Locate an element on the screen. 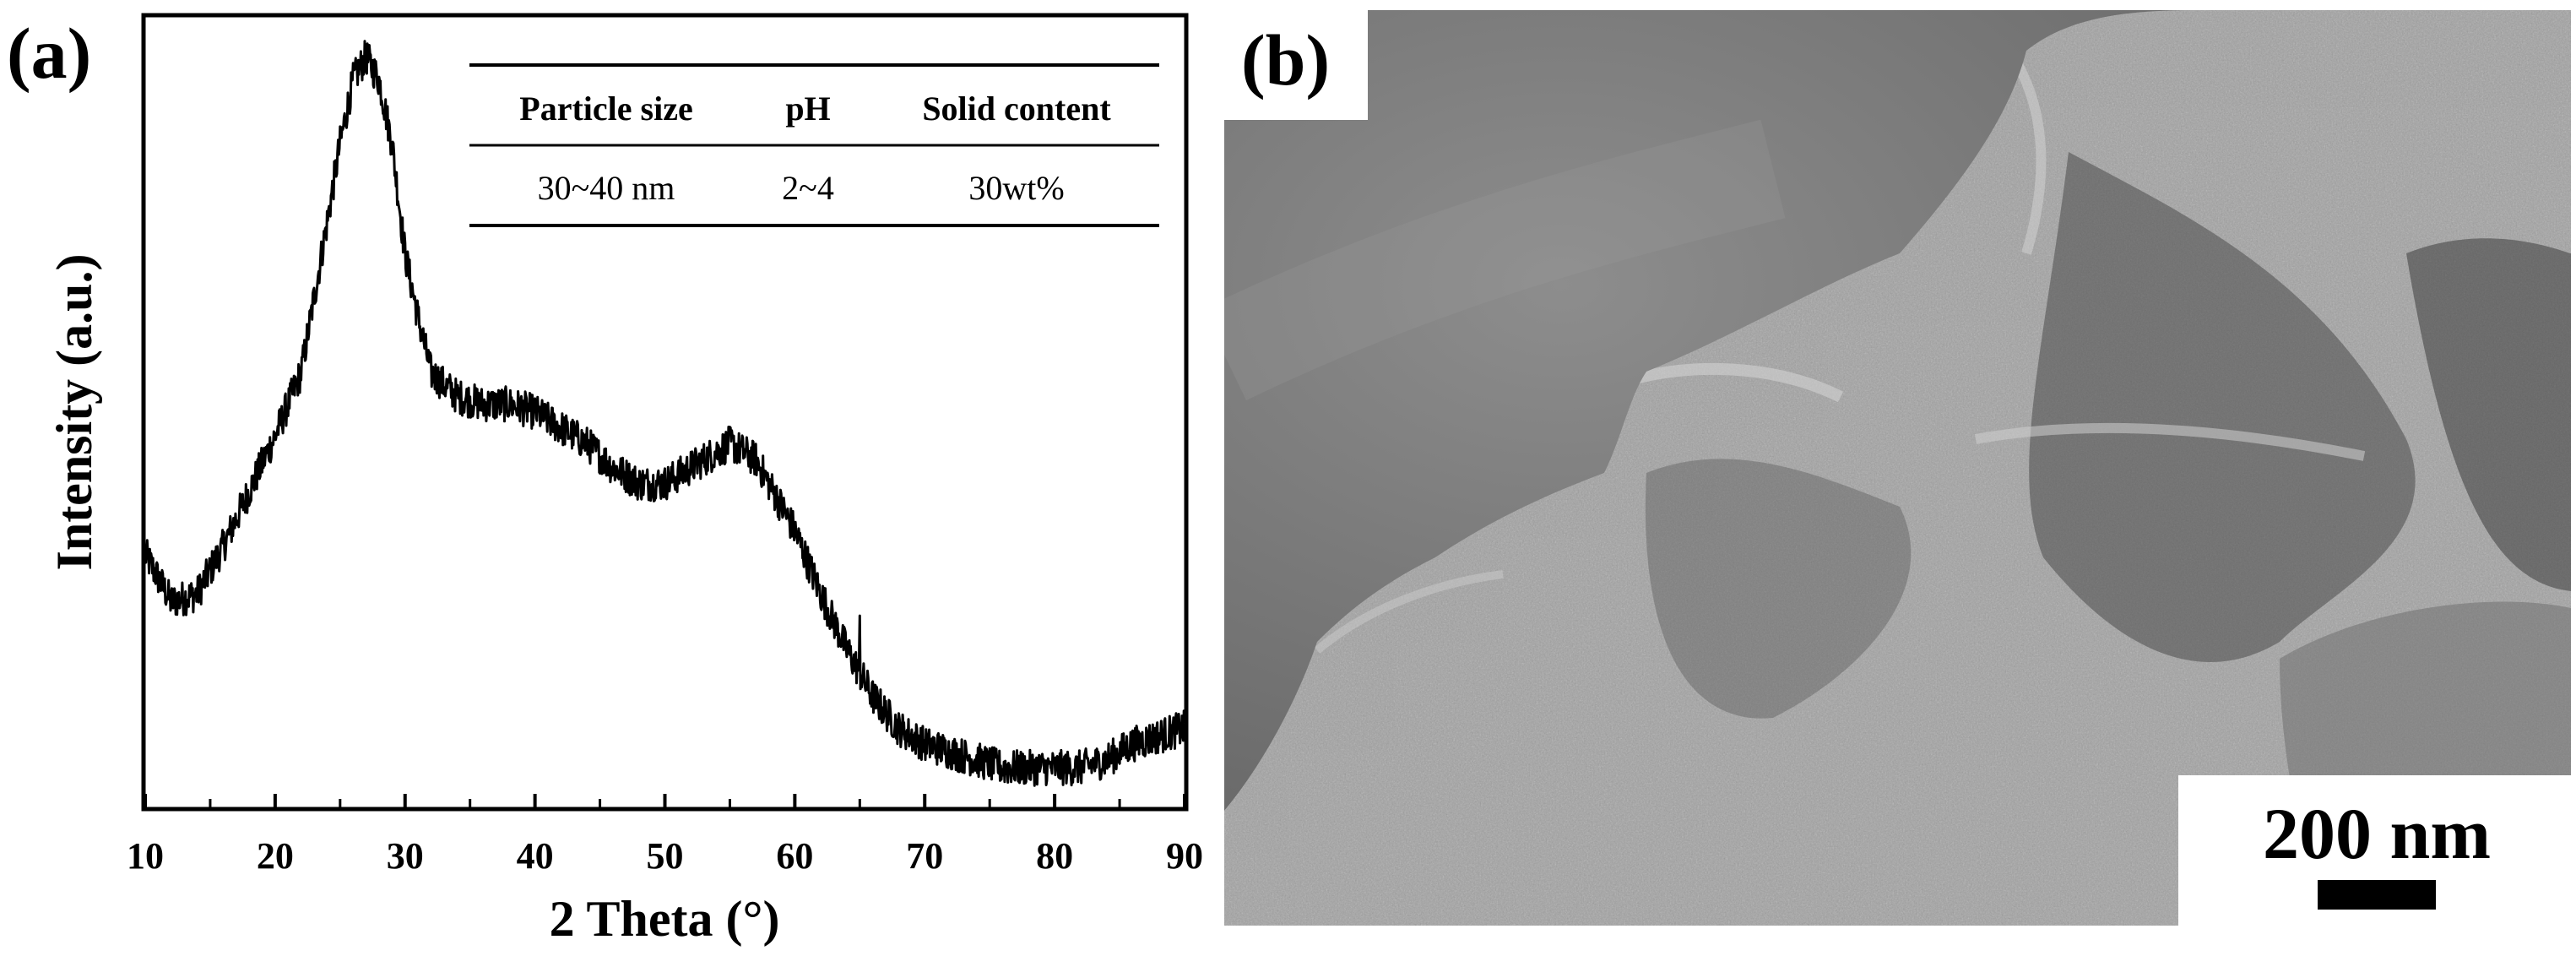 The height and width of the screenshot is (956, 2576). scale-bar-label: 200 nm is located at coordinates (2377, 833).